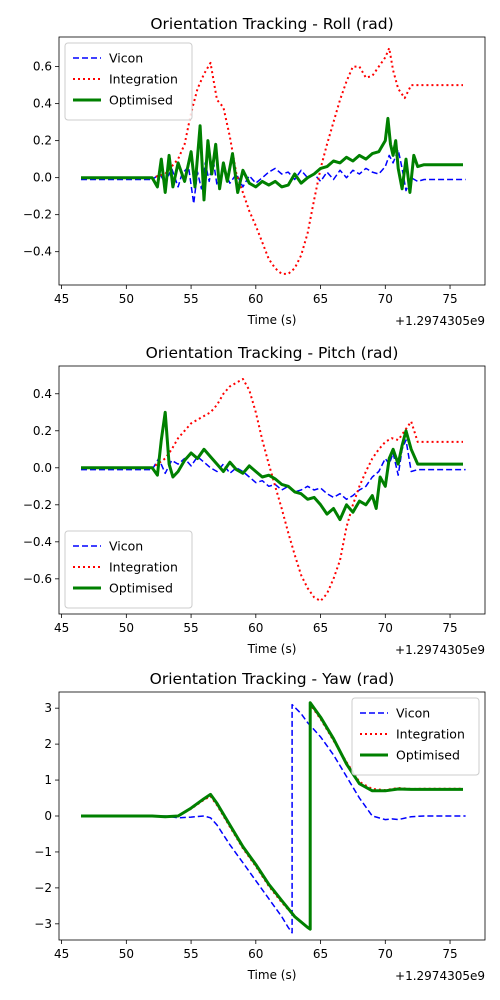 The height and width of the screenshot is (1000, 500). What do you see at coordinates (440, 976) in the screenshot?
I see `x-offset-label-yaw: +1.2974305e9` at bounding box center [440, 976].